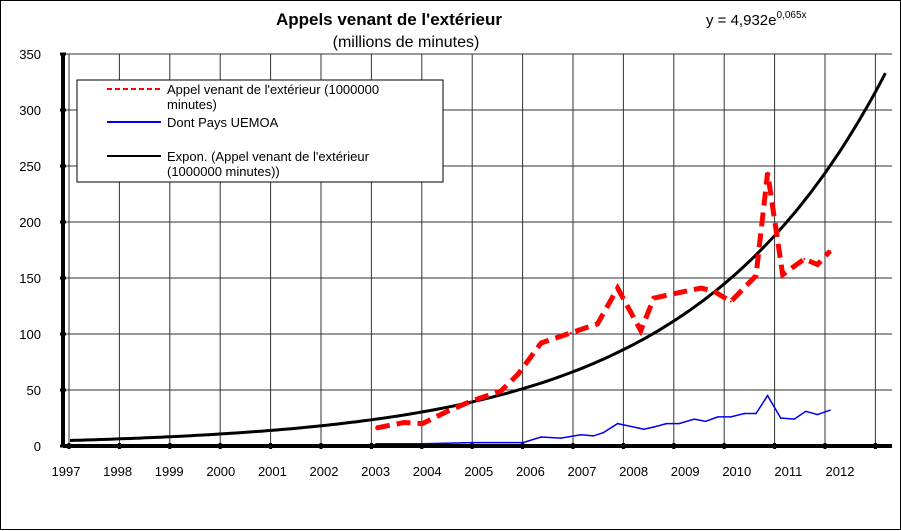 The image size is (901, 531). What do you see at coordinates (66, 471) in the screenshot?
I see `x-tick-label: 1997` at bounding box center [66, 471].